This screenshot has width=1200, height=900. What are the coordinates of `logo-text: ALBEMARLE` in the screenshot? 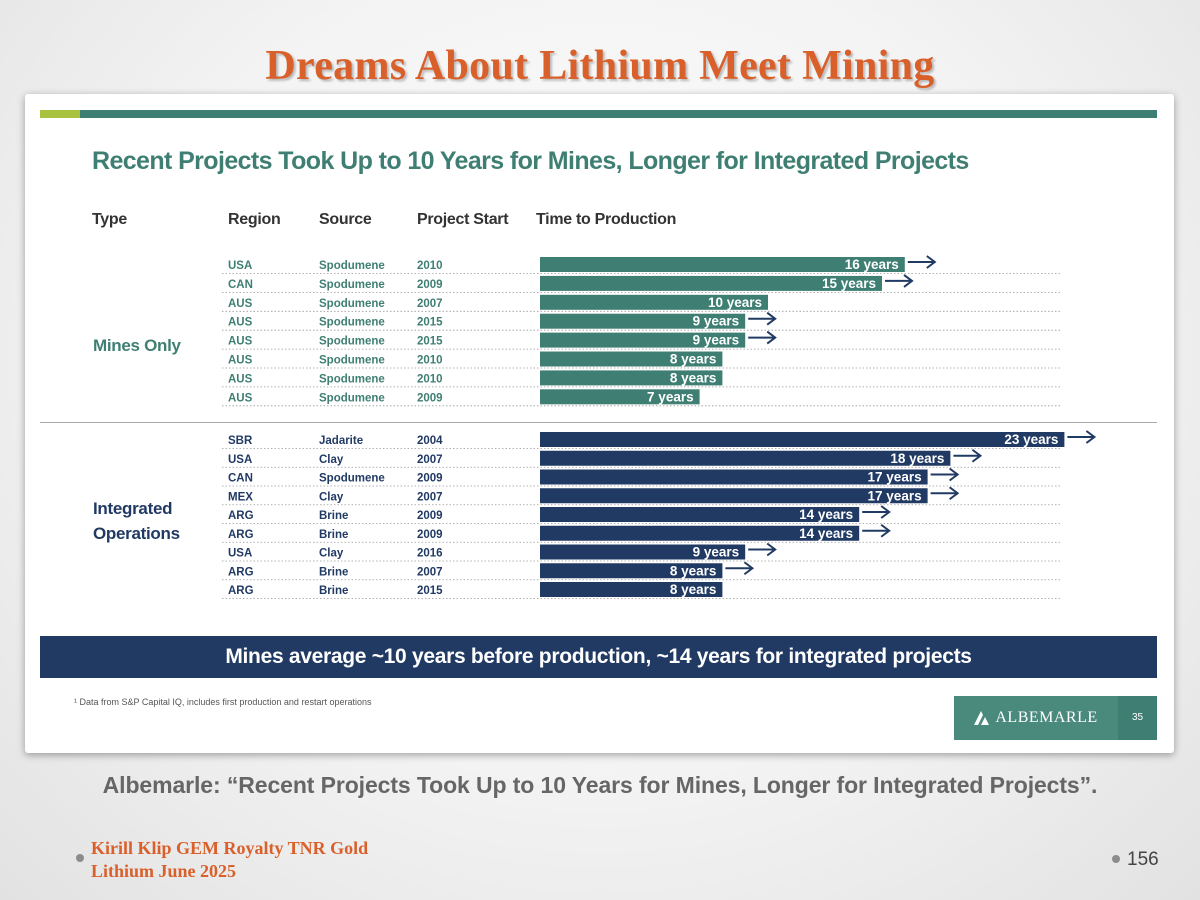 It's located at (1046, 717).